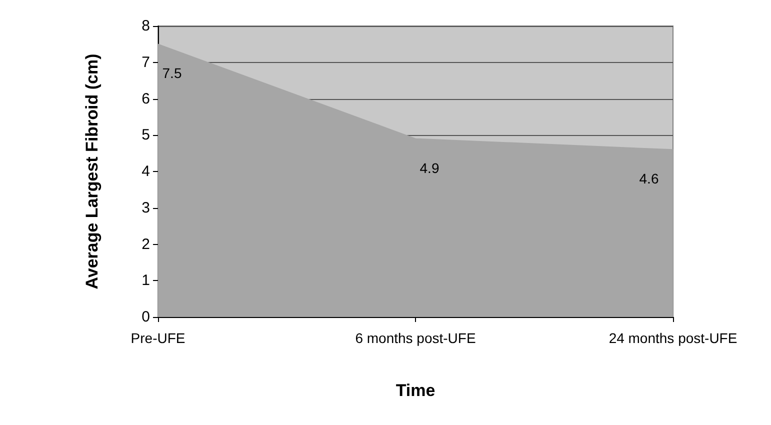  What do you see at coordinates (92, 172) in the screenshot?
I see `y-axis-title: Average Largest Fibroid (cm)` at bounding box center [92, 172].